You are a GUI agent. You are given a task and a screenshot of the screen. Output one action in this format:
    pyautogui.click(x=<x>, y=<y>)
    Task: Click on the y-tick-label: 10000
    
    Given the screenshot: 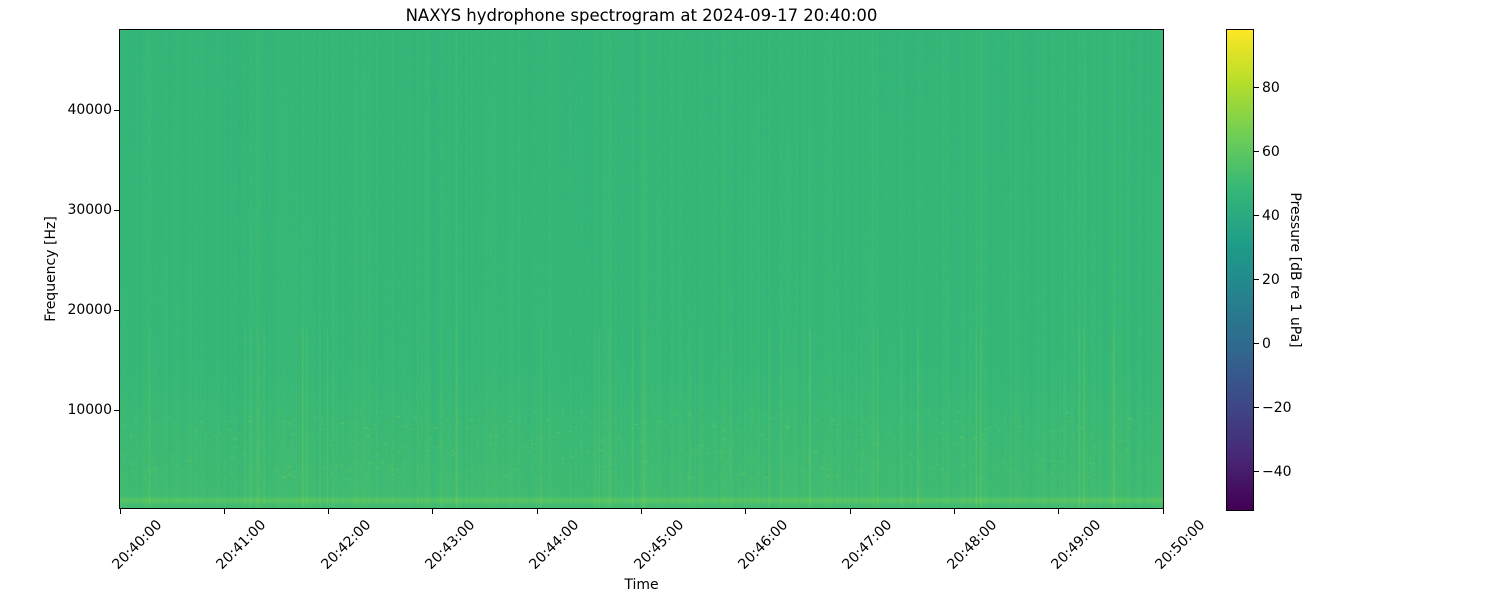 What is the action you would take?
    pyautogui.click(x=89, y=410)
    